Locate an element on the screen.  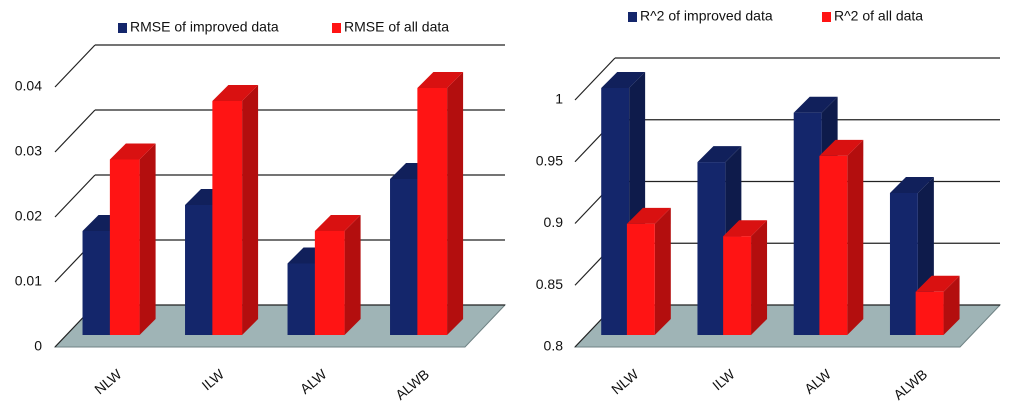
legend-label: R^2 of all data is located at coordinates (878, 16).